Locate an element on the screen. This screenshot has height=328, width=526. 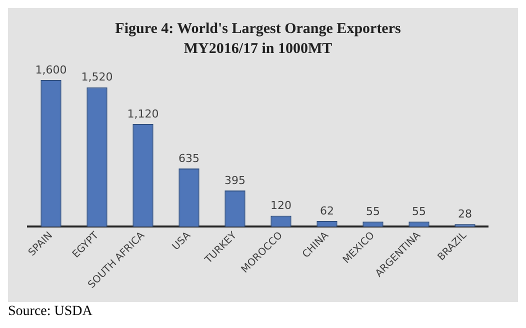
data-label: 395 is located at coordinates (235, 180).